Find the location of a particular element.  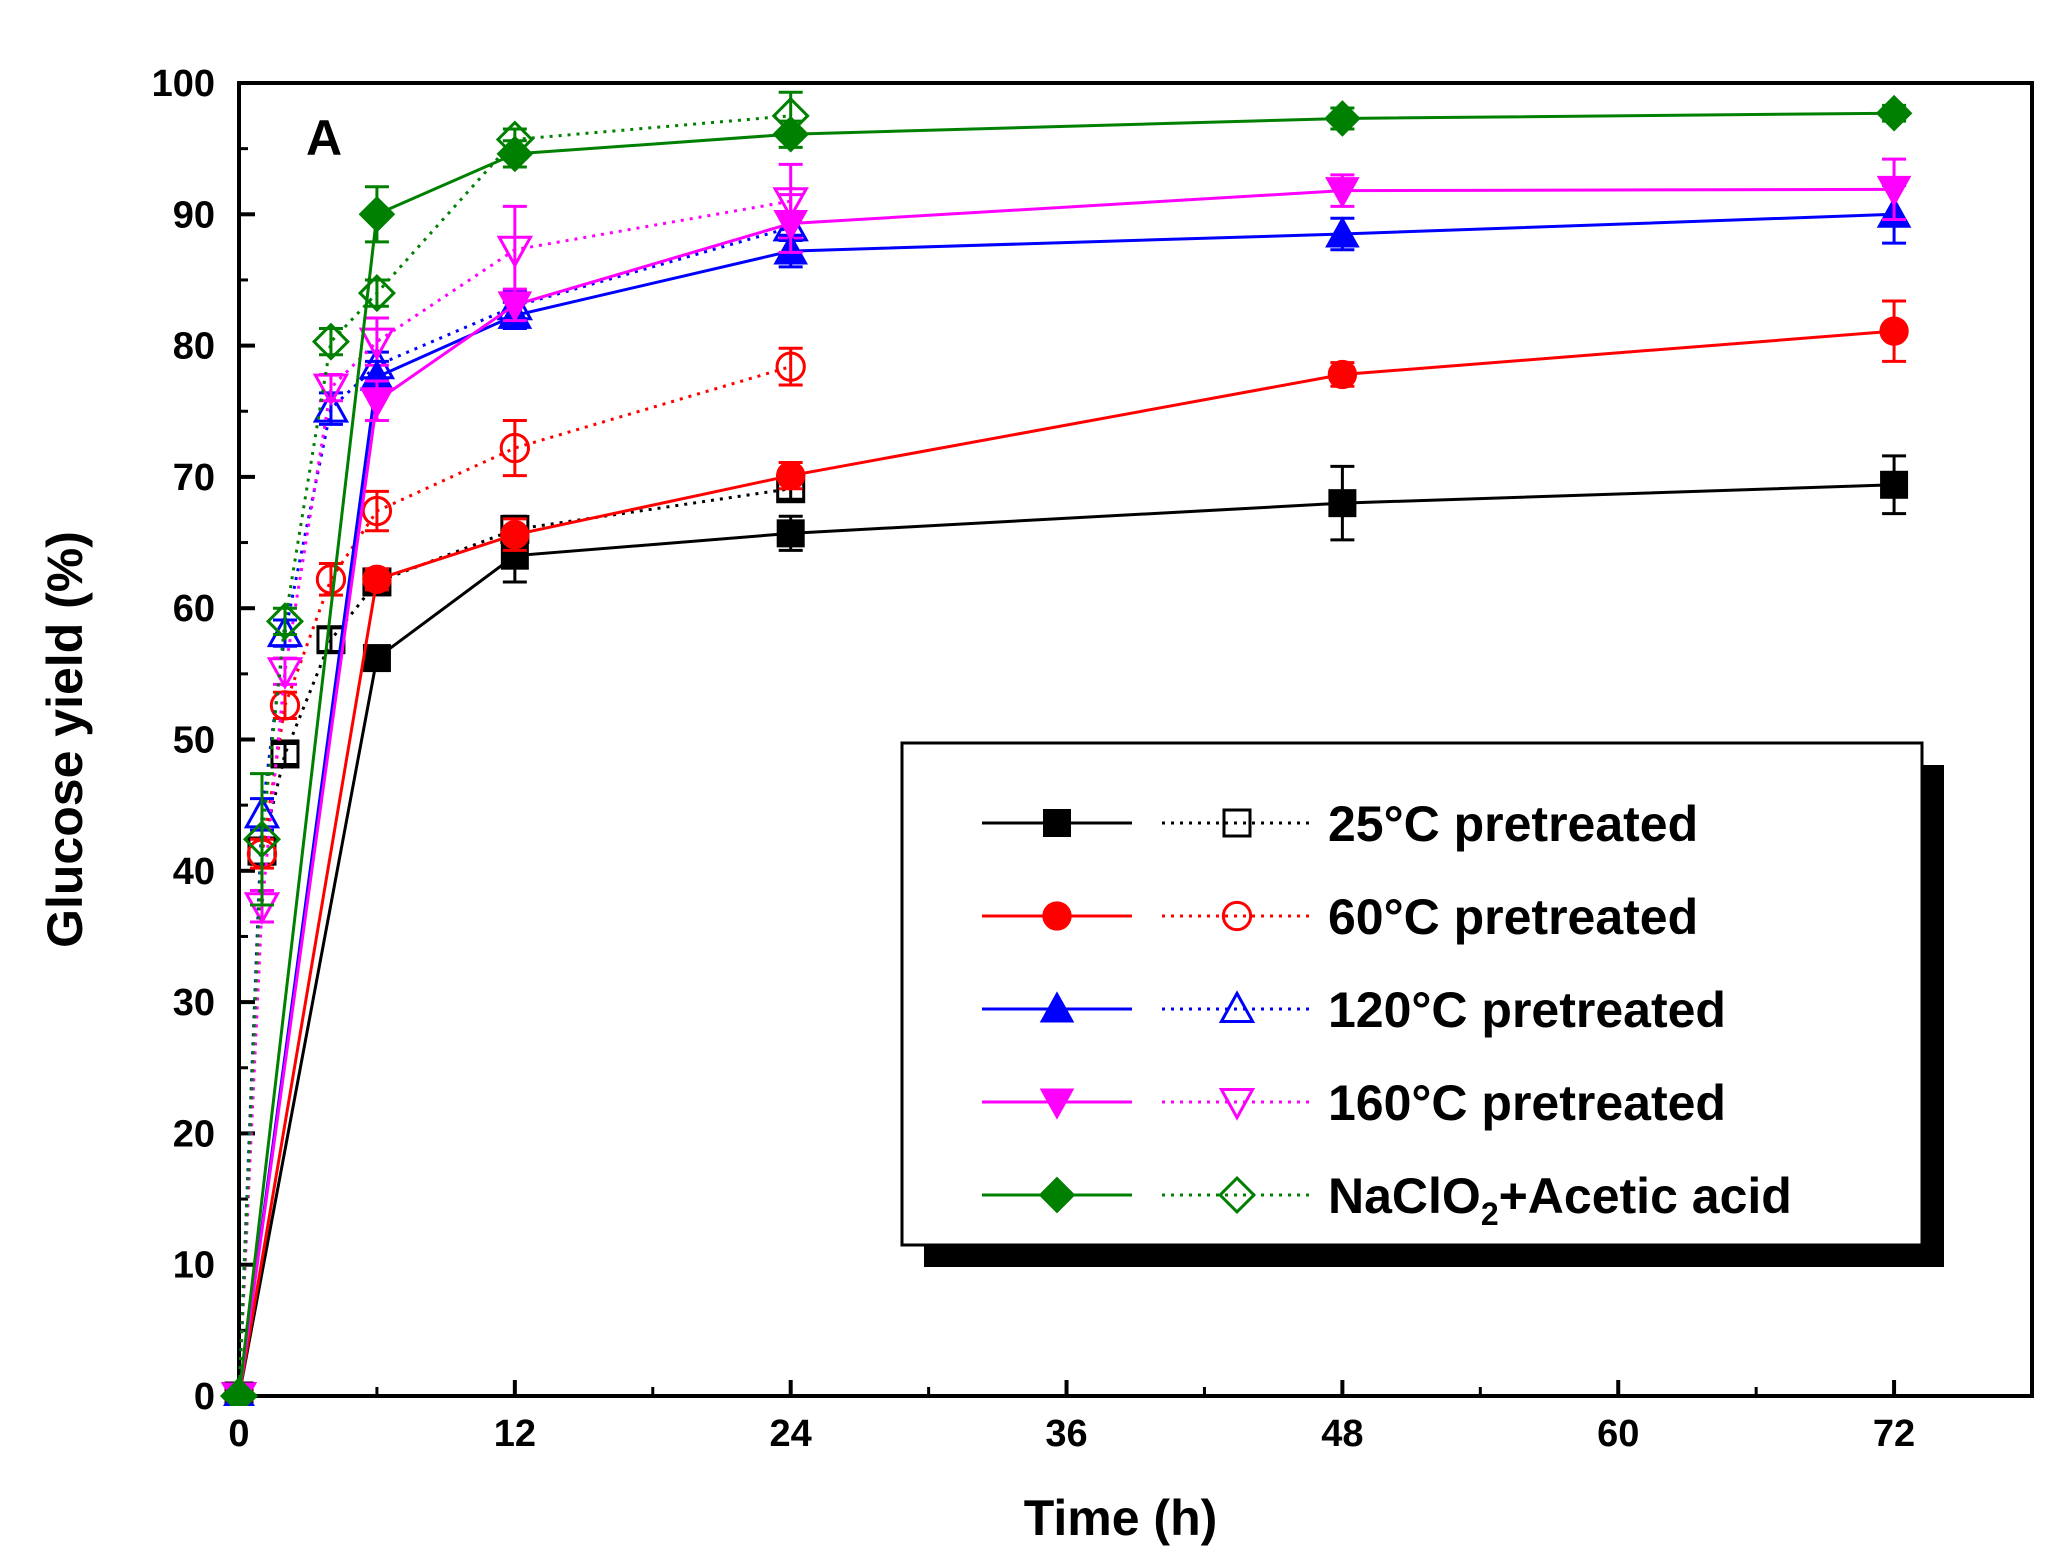

y-tick-label: 70 is located at coordinates (194, 478).